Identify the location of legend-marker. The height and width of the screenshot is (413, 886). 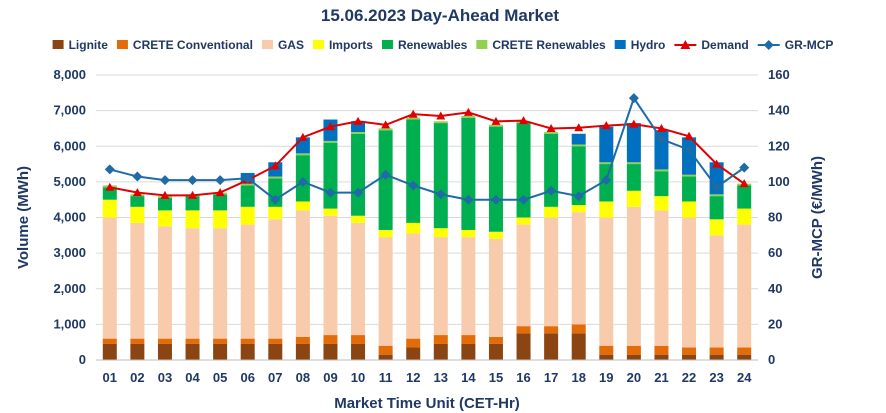
(685, 44).